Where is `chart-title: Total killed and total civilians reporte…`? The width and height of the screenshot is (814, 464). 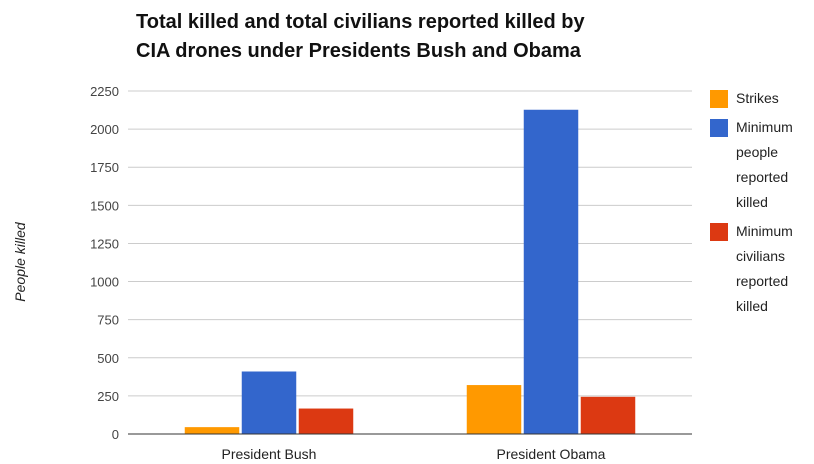
chart-title: Total killed and total civilians reporte… is located at coordinates (416, 37).